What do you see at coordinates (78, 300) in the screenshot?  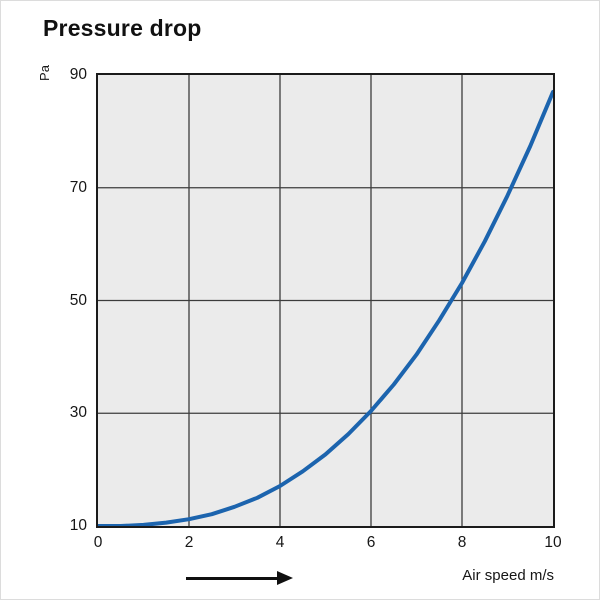 I see `y-tick-label: 50` at bounding box center [78, 300].